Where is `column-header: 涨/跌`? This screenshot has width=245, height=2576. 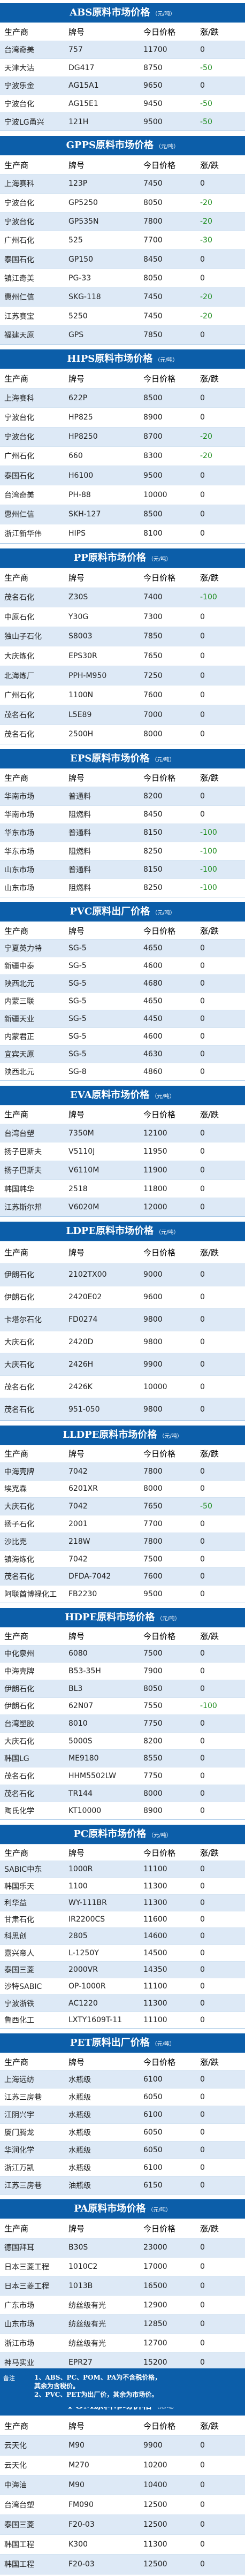 column-header: 涨/跌 is located at coordinates (209, 2062).